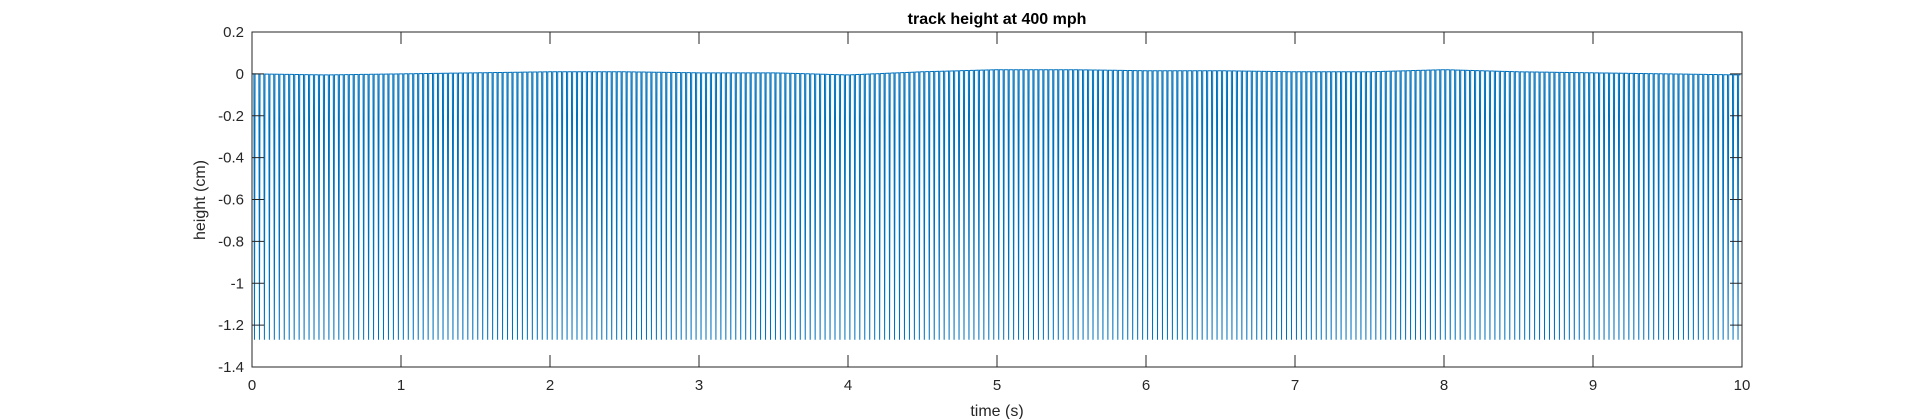  What do you see at coordinates (401, 385) in the screenshot?
I see `x-tick-label: 1` at bounding box center [401, 385].